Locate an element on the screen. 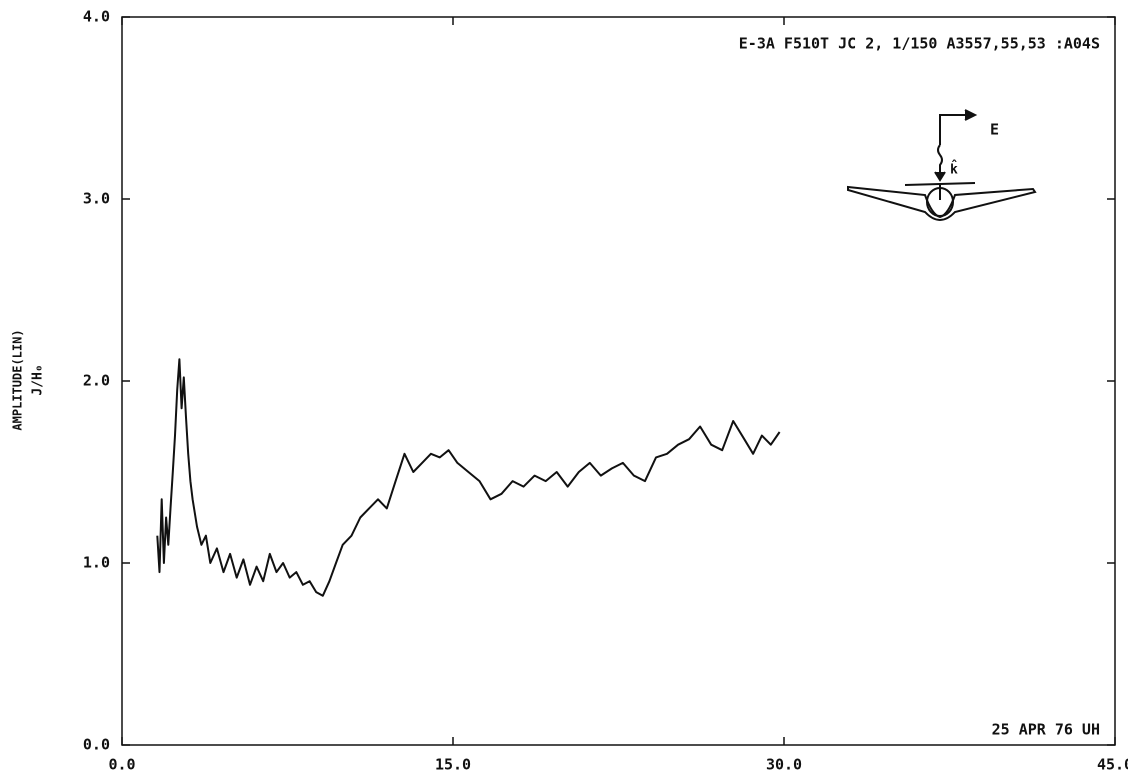 This screenshot has height=775, width=1128. x-tick-label: 30.0 is located at coordinates (784, 765).